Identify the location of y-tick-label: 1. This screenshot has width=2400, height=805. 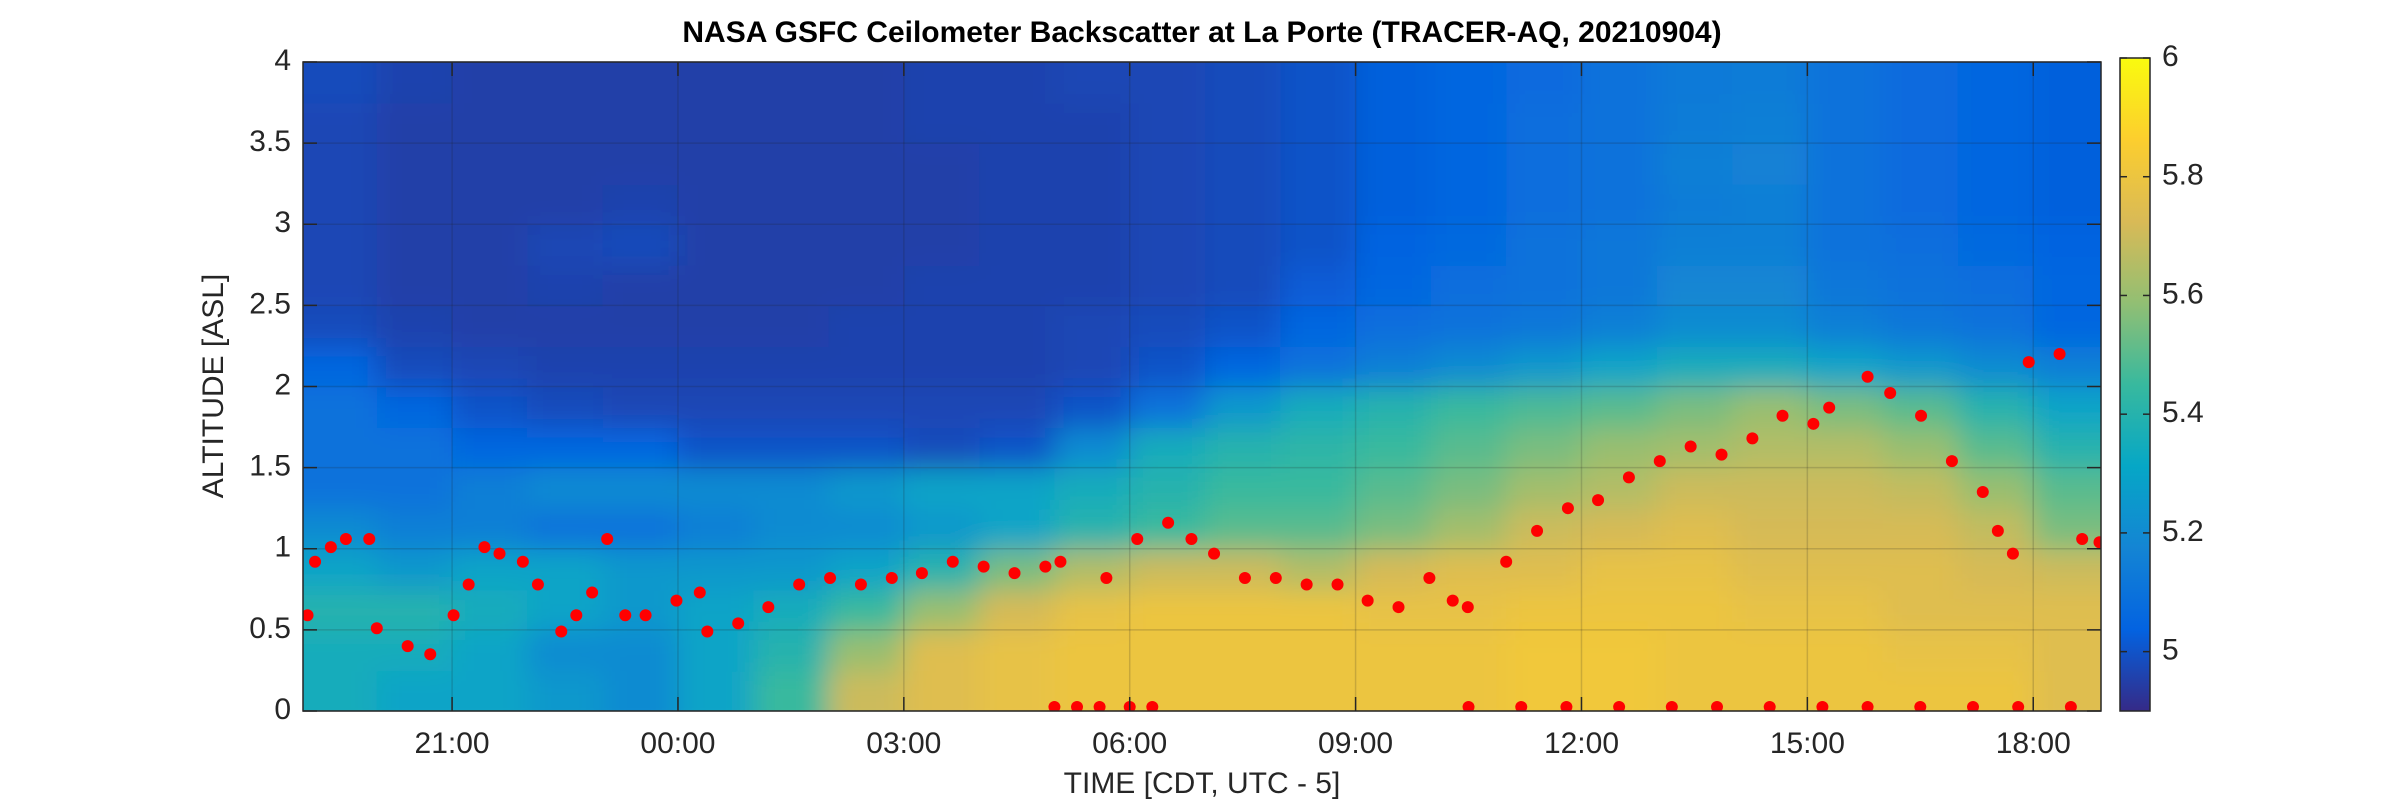
(282, 547).